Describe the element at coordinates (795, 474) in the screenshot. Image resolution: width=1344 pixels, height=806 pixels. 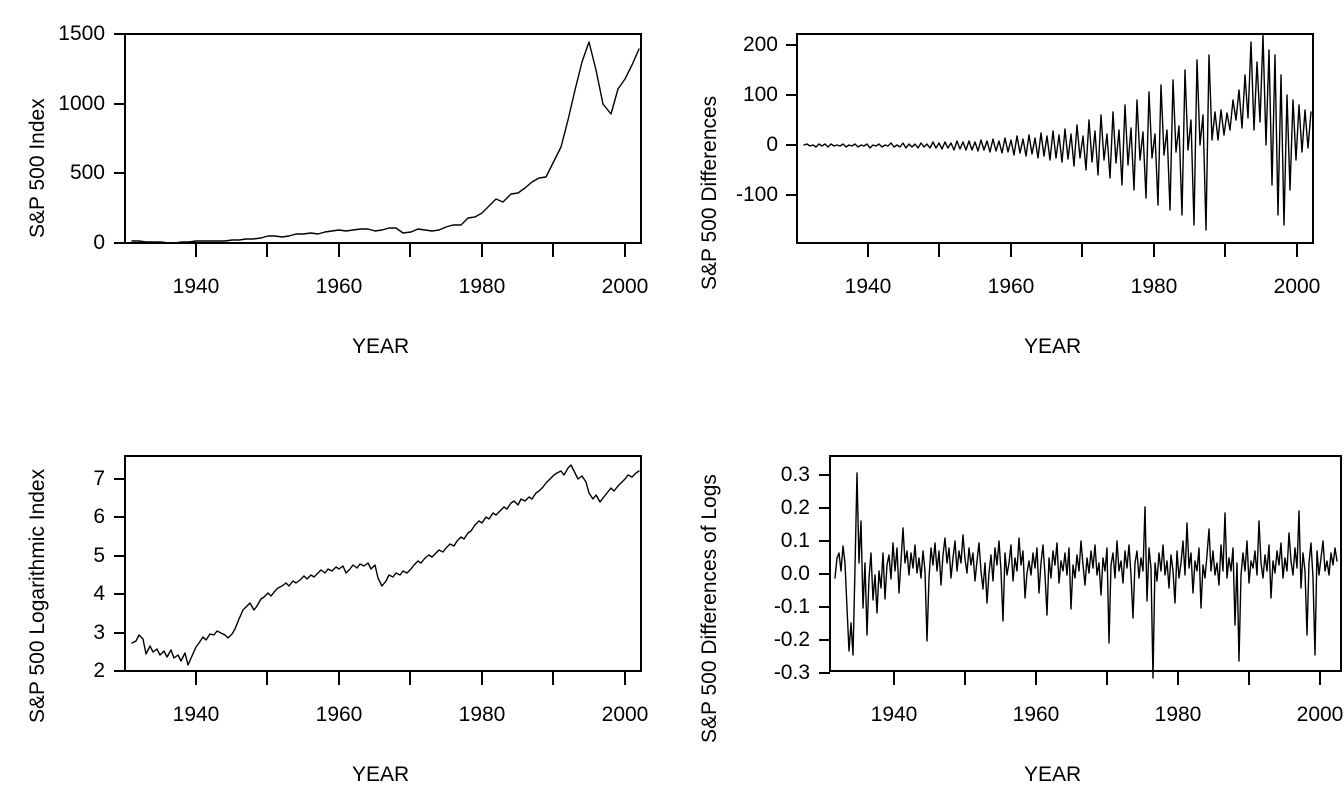
I see `panel4-ytick-0.3: 0.3` at that location.